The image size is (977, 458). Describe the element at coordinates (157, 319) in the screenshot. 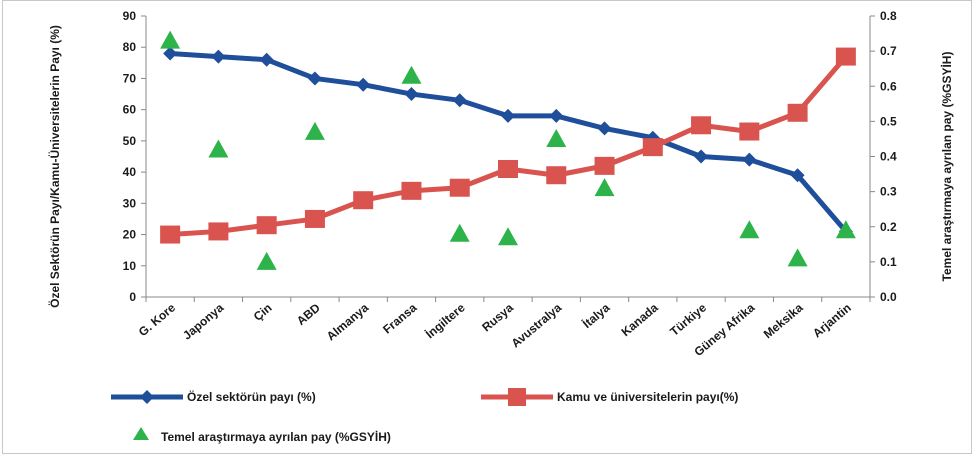

I see `x-tick-label: G. Kore` at that location.